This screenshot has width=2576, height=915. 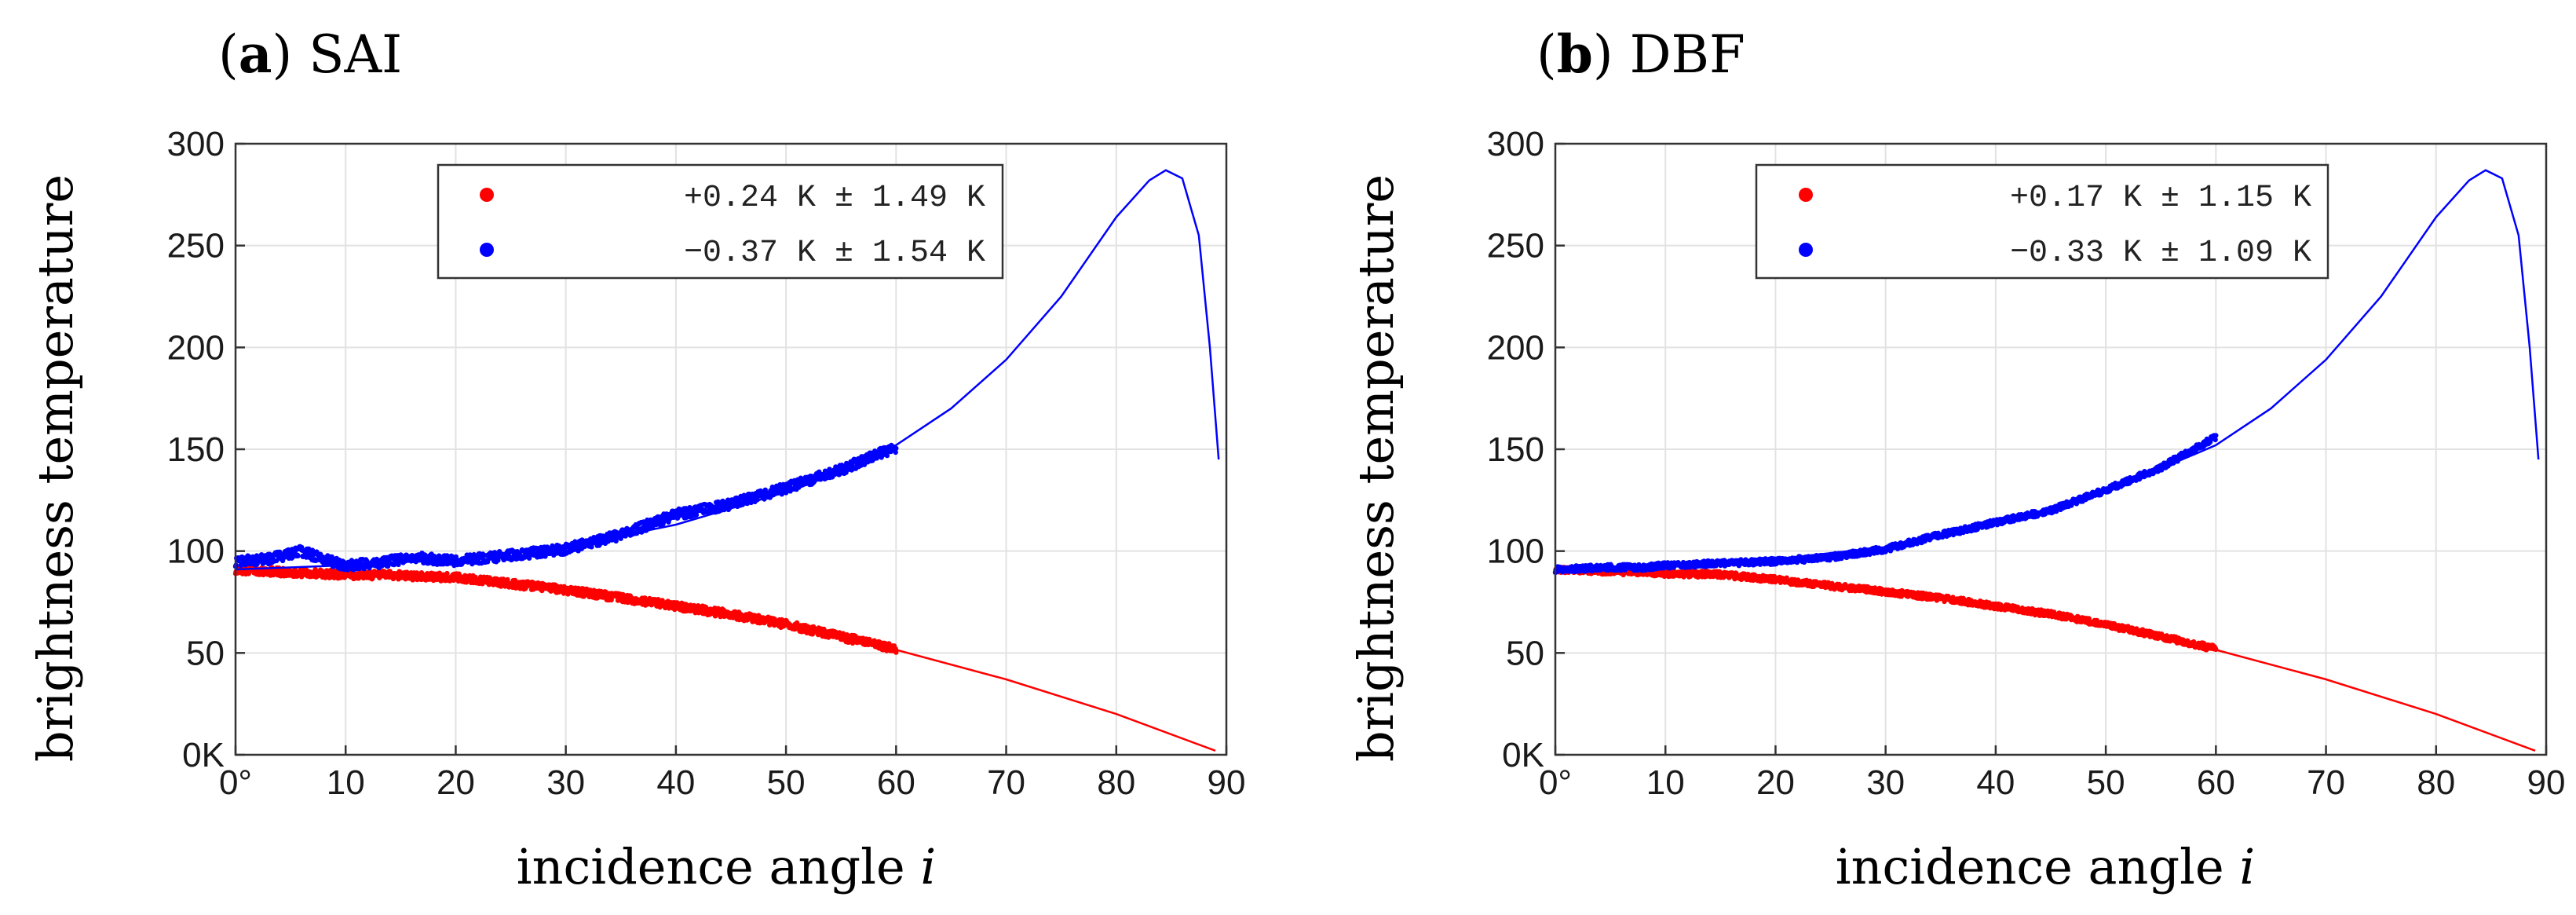 I want to click on legend: +0.24 K ± 1.49 K −0.37 K ± 1.54 K, so click(x=720, y=221).